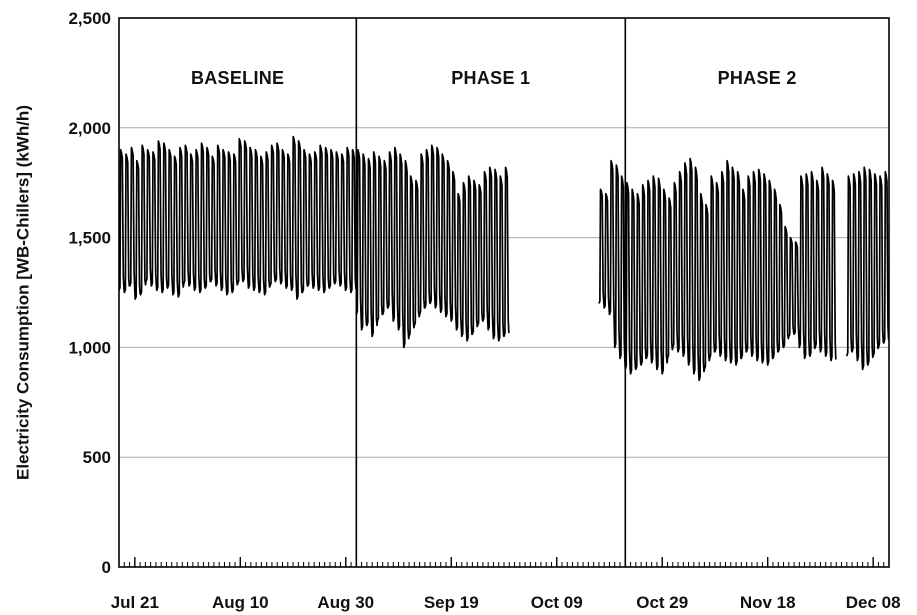 This screenshot has height=615, width=917. Describe the element at coordinates (873, 602) in the screenshot. I see `x-tick-label-2008-12-08: Dec 08` at that location.